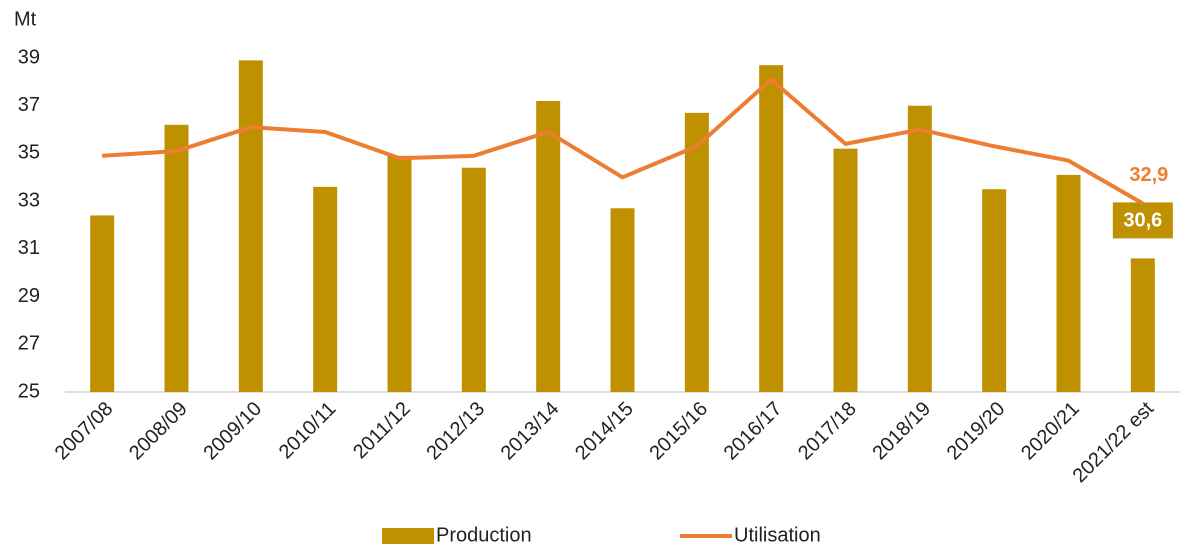  What do you see at coordinates (530, 431) in the screenshot?
I see `x-tick-label: 2013/14` at bounding box center [530, 431].